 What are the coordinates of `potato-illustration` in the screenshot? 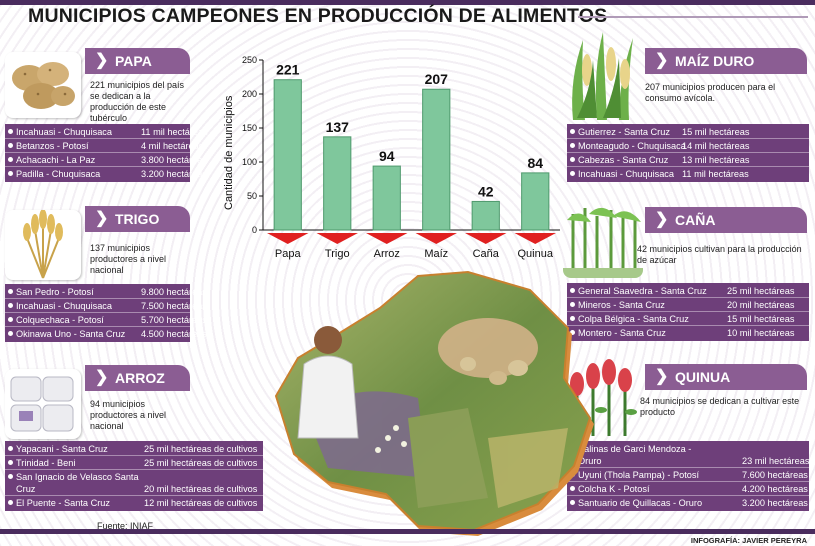 It's located at (43, 85).